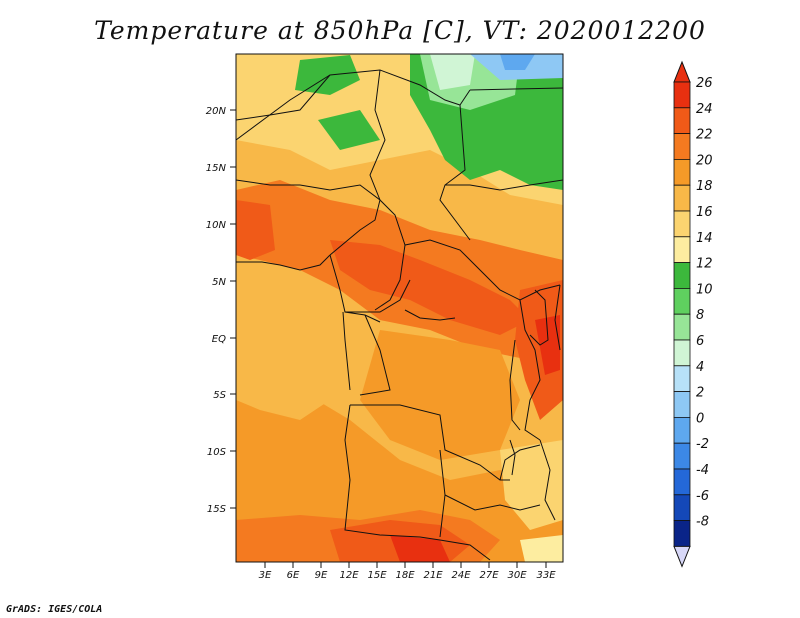  What do you see at coordinates (433, 575) in the screenshot?
I see `lon-label: 21E` at bounding box center [433, 575].